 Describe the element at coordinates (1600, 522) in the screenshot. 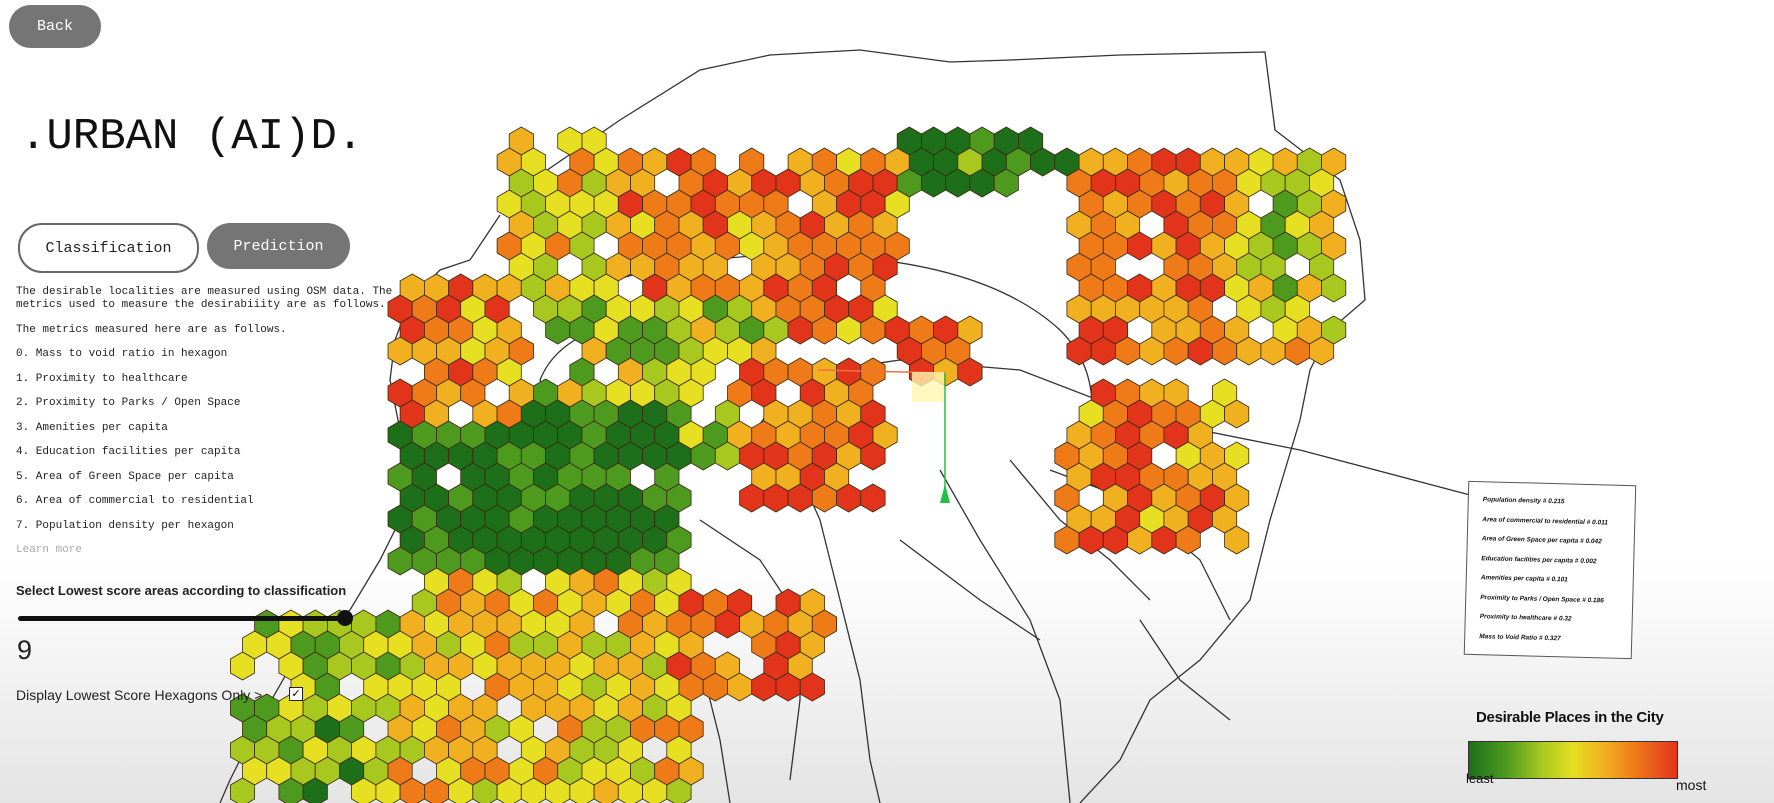

I see `weight-value: 0.011` at that location.